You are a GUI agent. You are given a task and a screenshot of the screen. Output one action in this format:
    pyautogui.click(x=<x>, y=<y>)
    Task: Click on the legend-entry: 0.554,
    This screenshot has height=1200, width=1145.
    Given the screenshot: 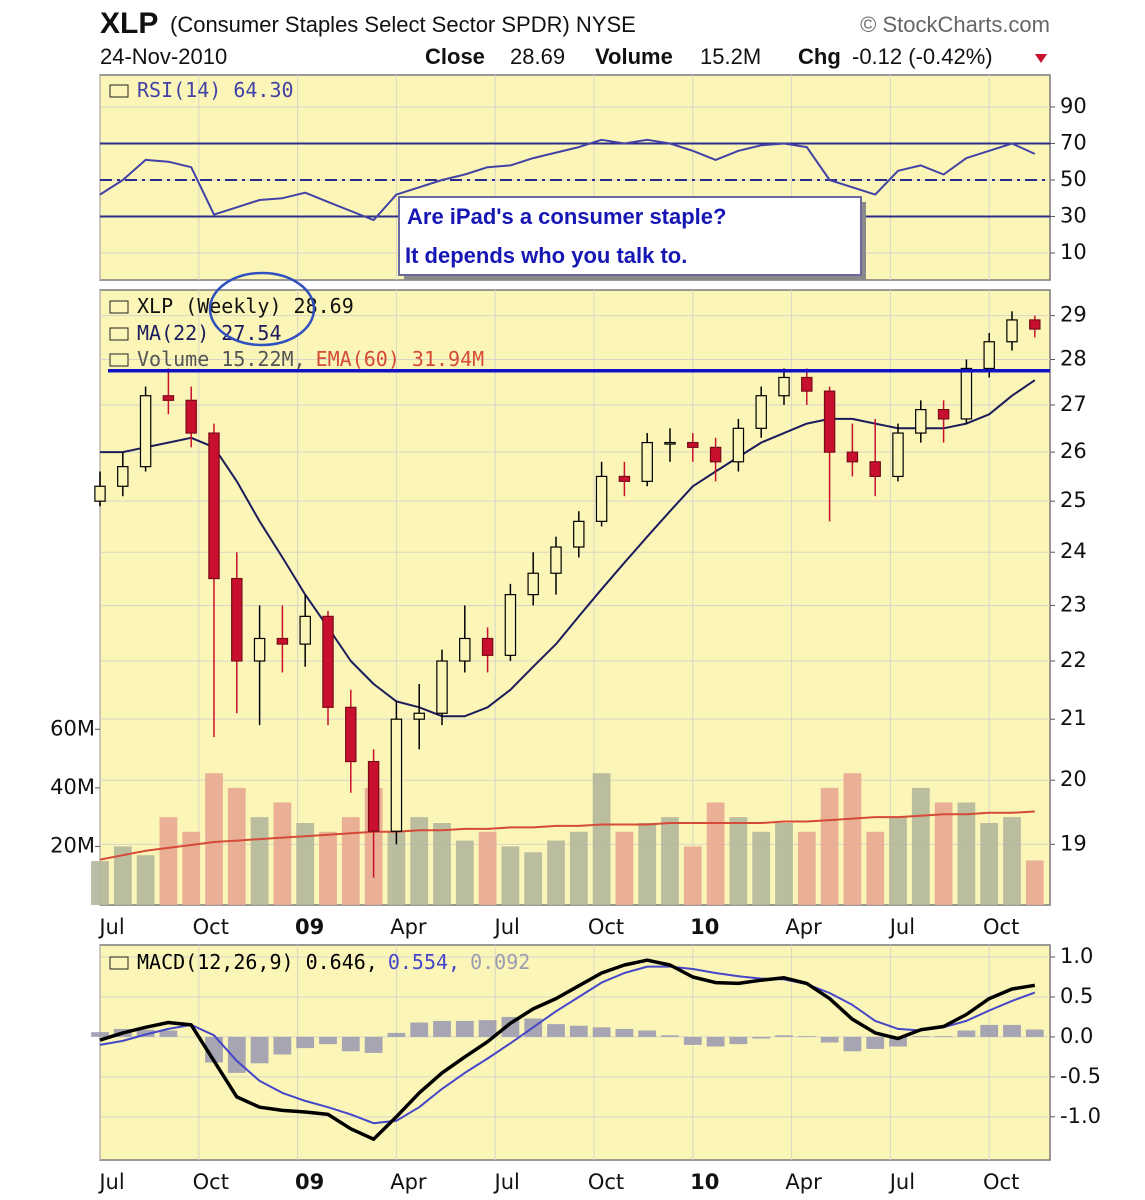 What is the action you would take?
    pyautogui.click(x=424, y=962)
    